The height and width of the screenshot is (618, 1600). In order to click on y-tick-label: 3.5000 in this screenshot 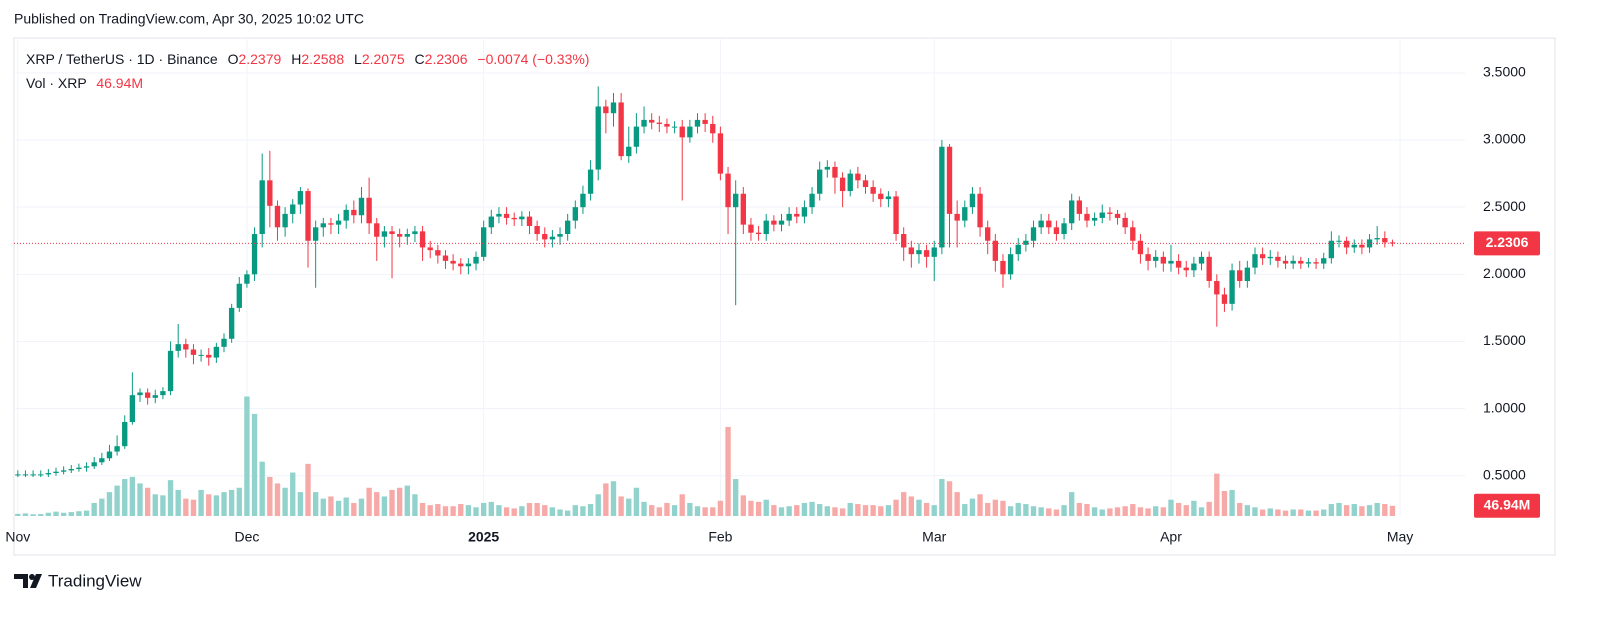, I will do `click(1504, 72)`.